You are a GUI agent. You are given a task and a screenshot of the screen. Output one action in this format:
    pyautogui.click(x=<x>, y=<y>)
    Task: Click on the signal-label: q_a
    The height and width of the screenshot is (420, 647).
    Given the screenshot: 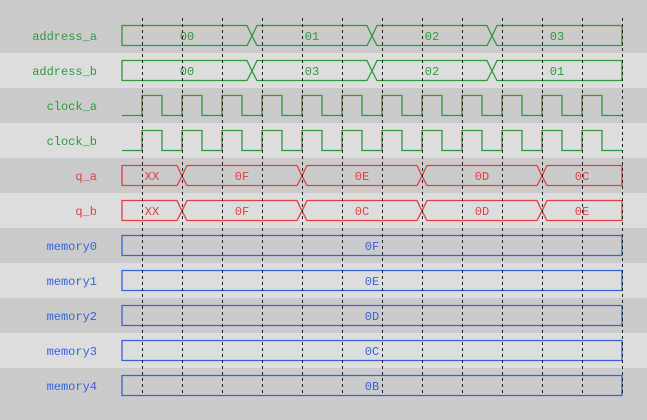 What is the action you would take?
    pyautogui.click(x=86, y=177)
    